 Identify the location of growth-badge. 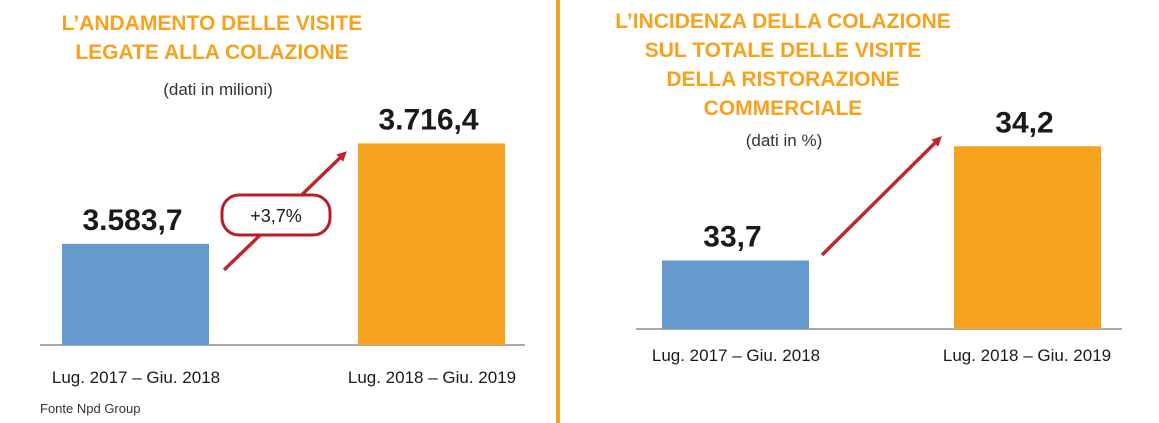
(276, 215).